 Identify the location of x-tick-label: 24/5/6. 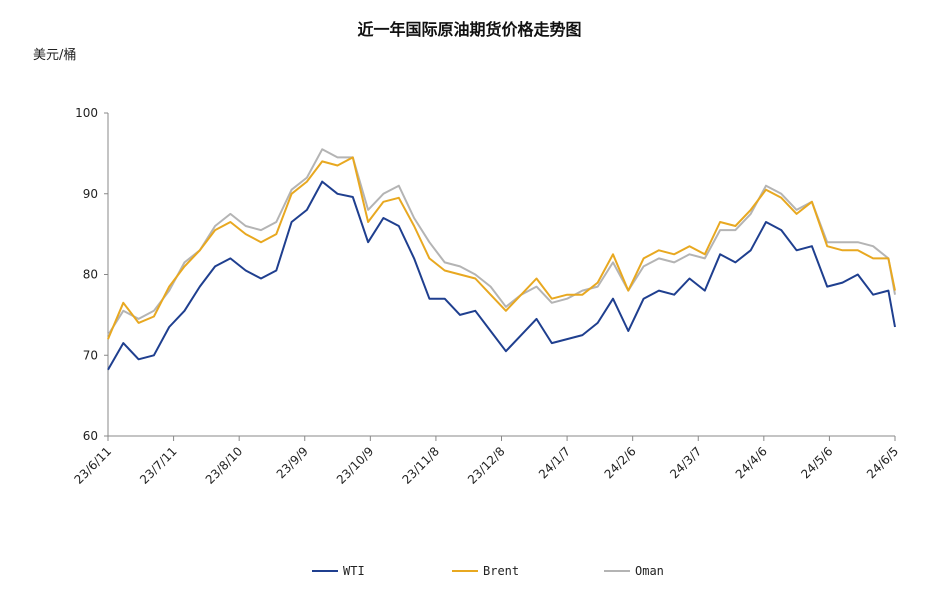
(816, 462).